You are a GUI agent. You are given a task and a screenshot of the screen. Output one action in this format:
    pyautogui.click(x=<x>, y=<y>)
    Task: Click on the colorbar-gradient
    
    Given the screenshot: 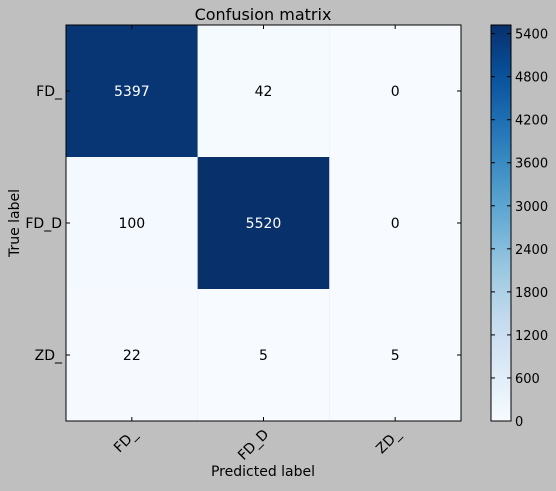 What is the action you would take?
    pyautogui.click(x=501, y=223)
    